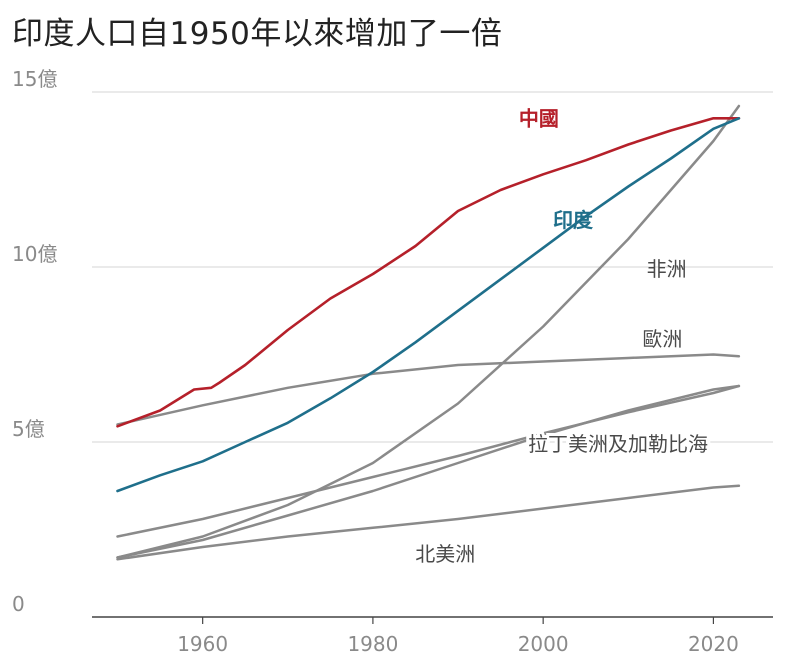 The width and height of the screenshot is (800, 672). What do you see at coordinates (445, 554) in the screenshot?
I see `series-label-5: 北美洲` at bounding box center [445, 554].